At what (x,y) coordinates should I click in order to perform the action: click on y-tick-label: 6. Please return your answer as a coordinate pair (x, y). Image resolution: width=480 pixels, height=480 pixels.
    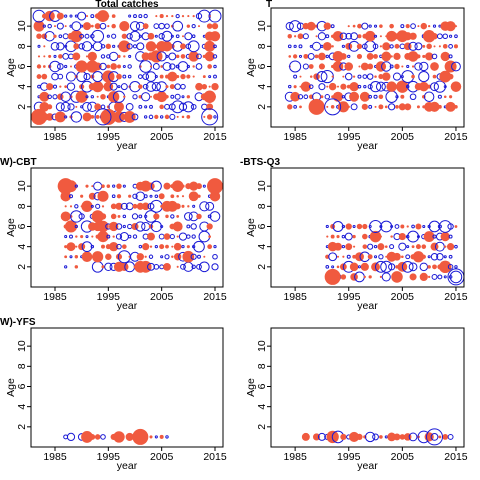
    Looking at the image, I should click on (262, 386).